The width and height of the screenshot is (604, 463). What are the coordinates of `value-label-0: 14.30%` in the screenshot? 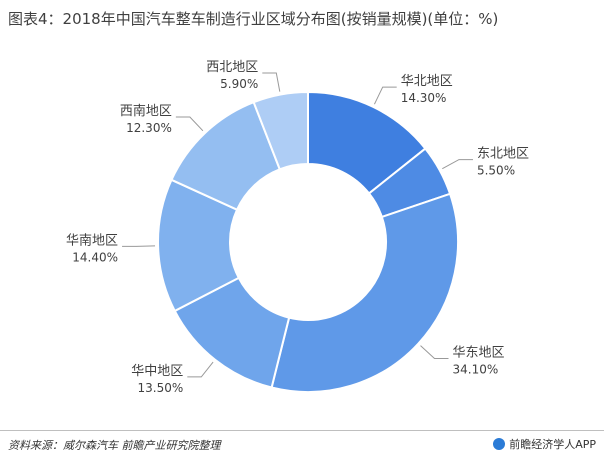 It's located at (424, 98).